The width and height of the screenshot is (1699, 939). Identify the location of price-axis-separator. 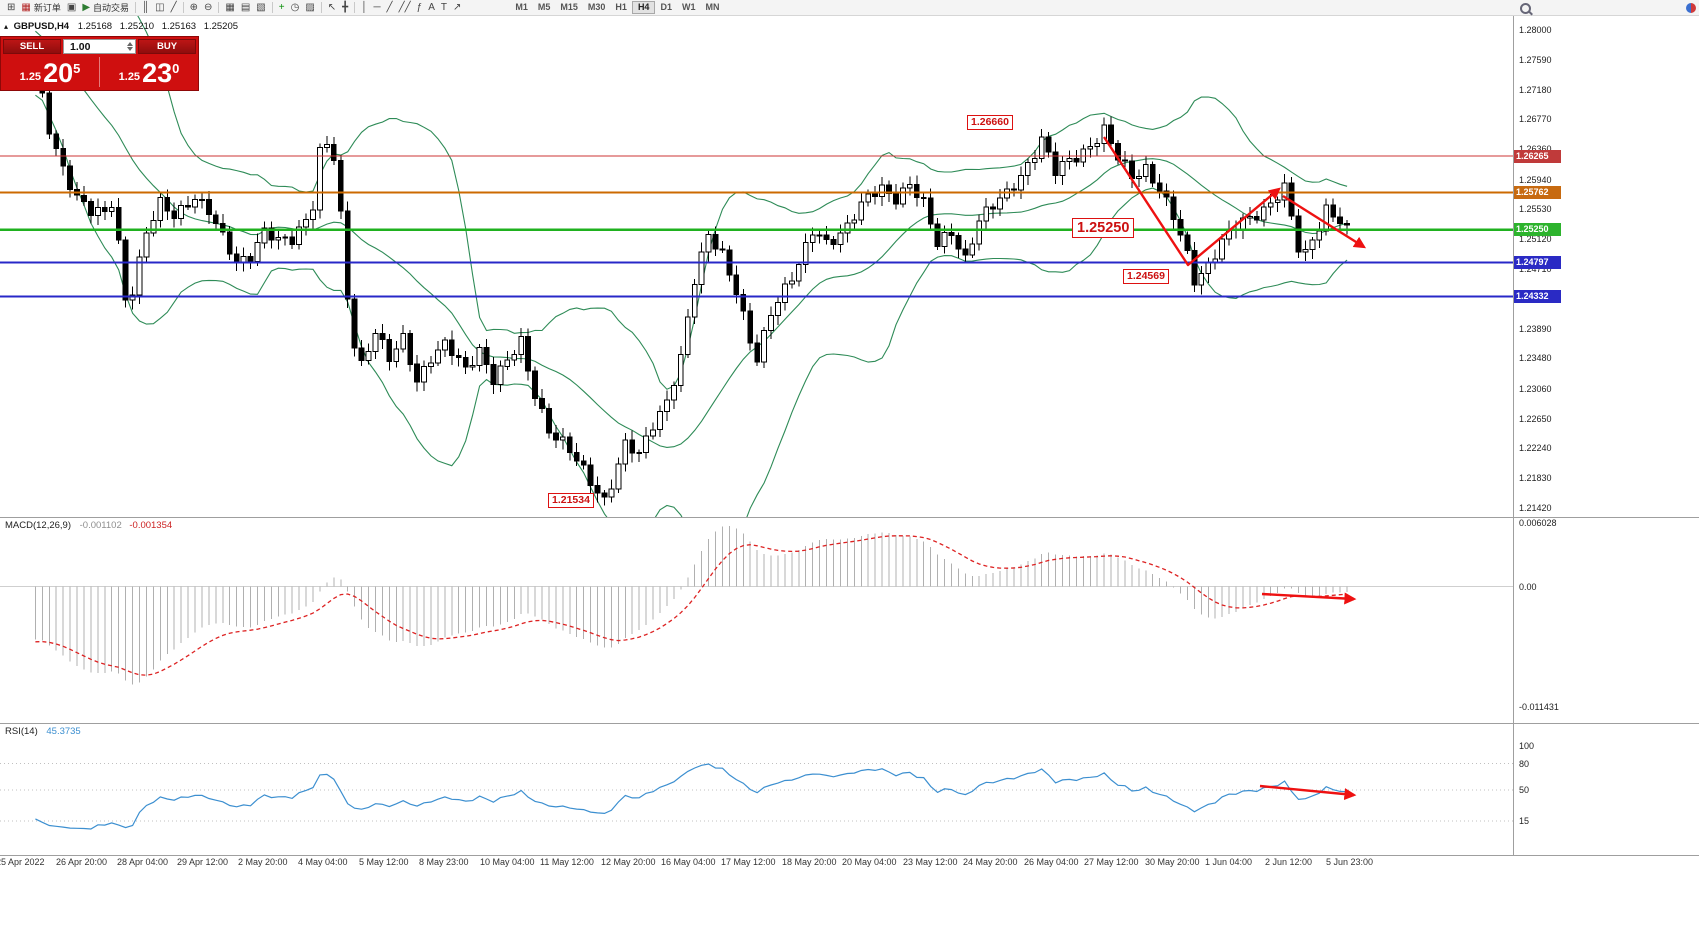
(1513, 435).